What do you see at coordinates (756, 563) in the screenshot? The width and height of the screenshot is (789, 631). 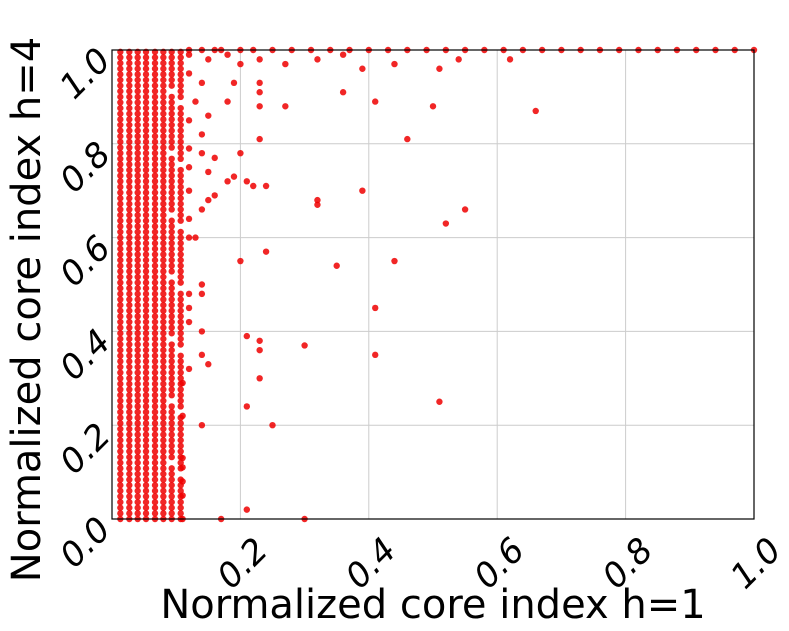 I see `x-tick-label: 1.0` at bounding box center [756, 563].